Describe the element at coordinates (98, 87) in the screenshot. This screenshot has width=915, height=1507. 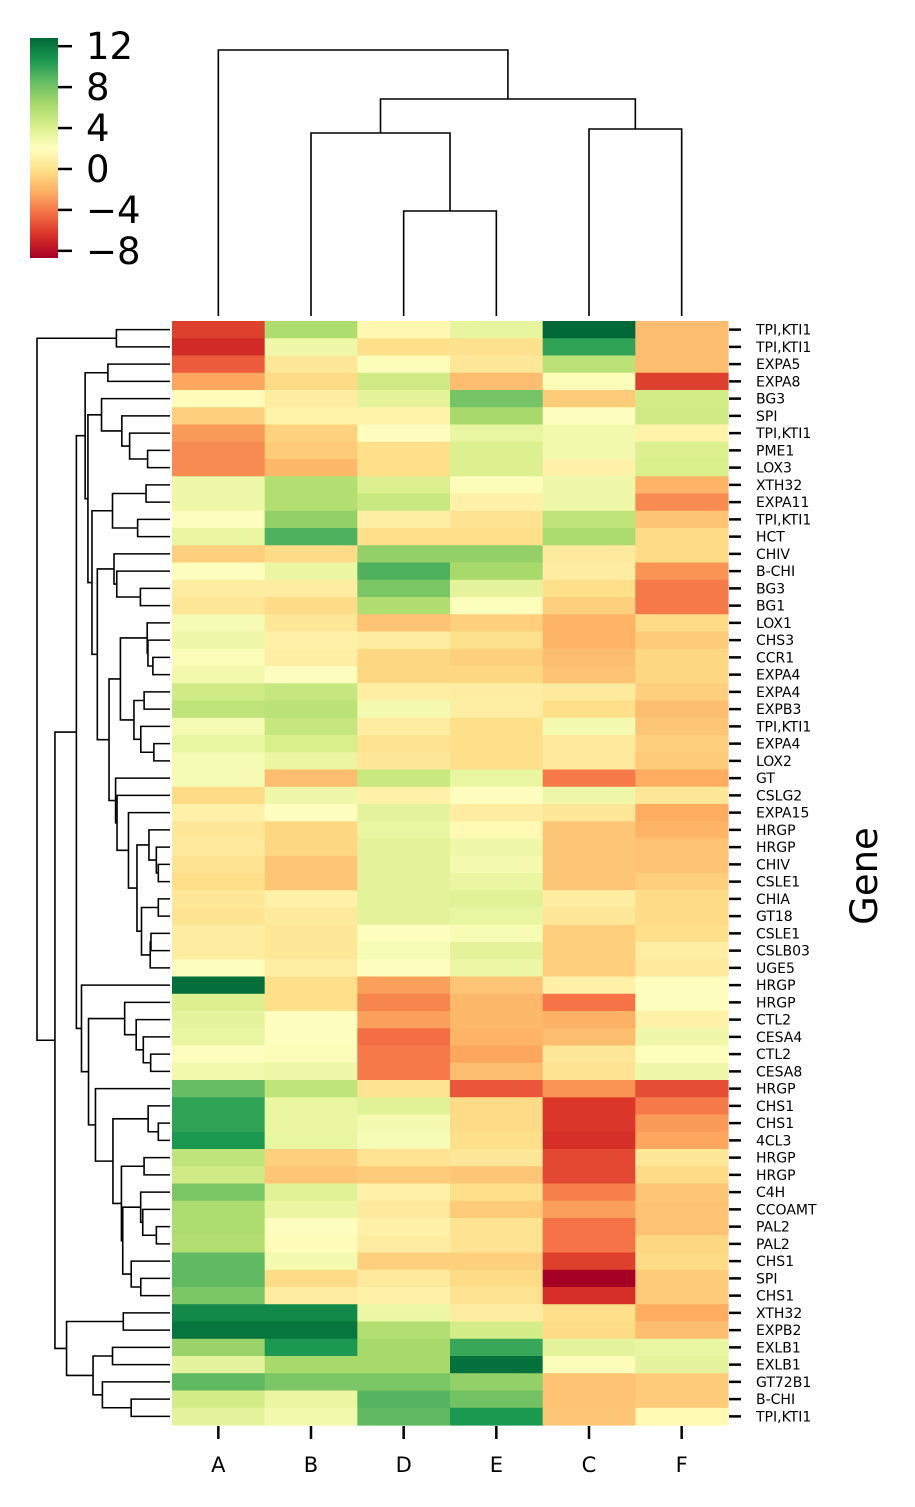
I see `colorbar-tick-label: 8` at that location.